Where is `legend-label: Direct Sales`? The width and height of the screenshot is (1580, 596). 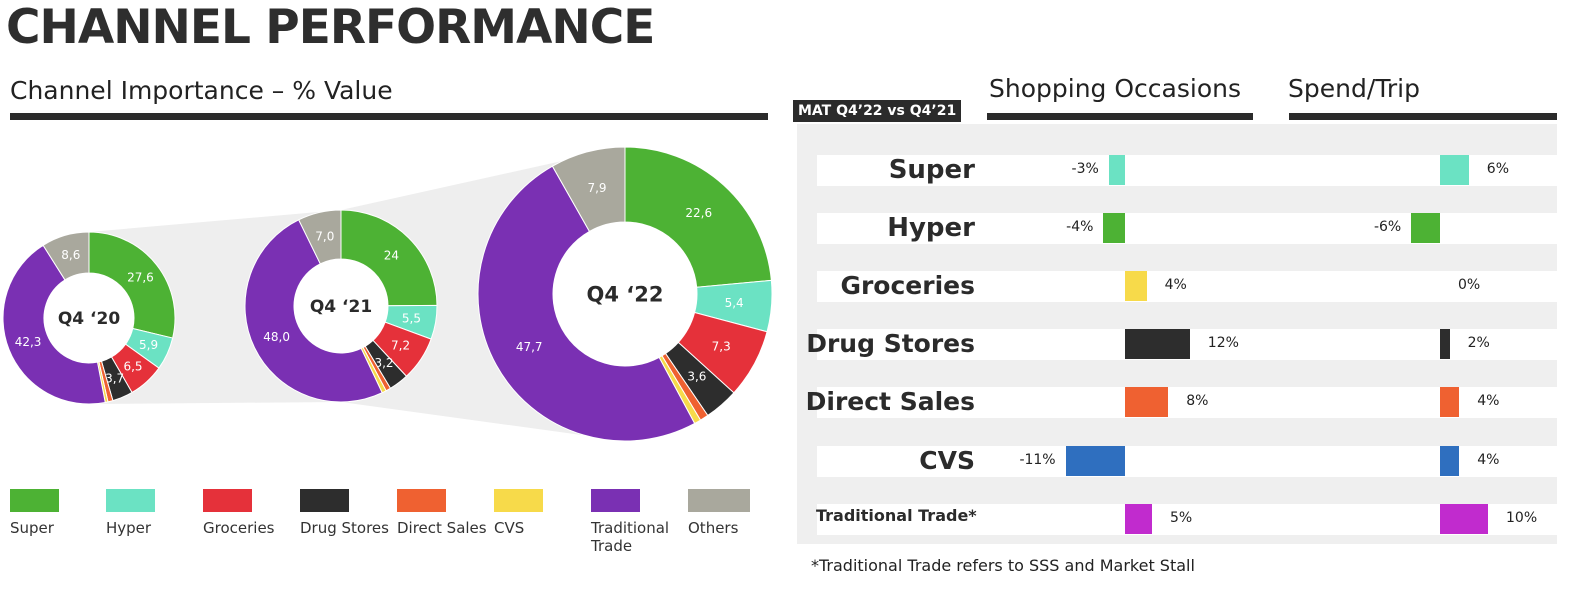 legend-label: Direct Sales is located at coordinates (442, 528).